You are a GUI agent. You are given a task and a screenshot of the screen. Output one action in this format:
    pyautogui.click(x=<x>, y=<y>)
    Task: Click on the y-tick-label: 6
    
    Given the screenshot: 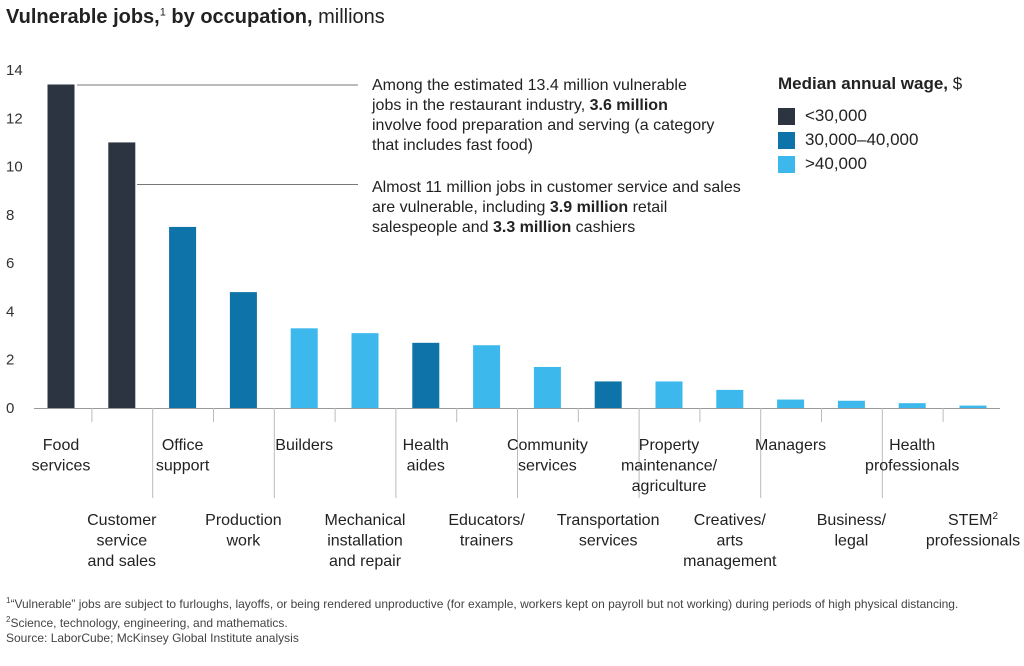 What is the action you would take?
    pyautogui.click(x=10, y=263)
    